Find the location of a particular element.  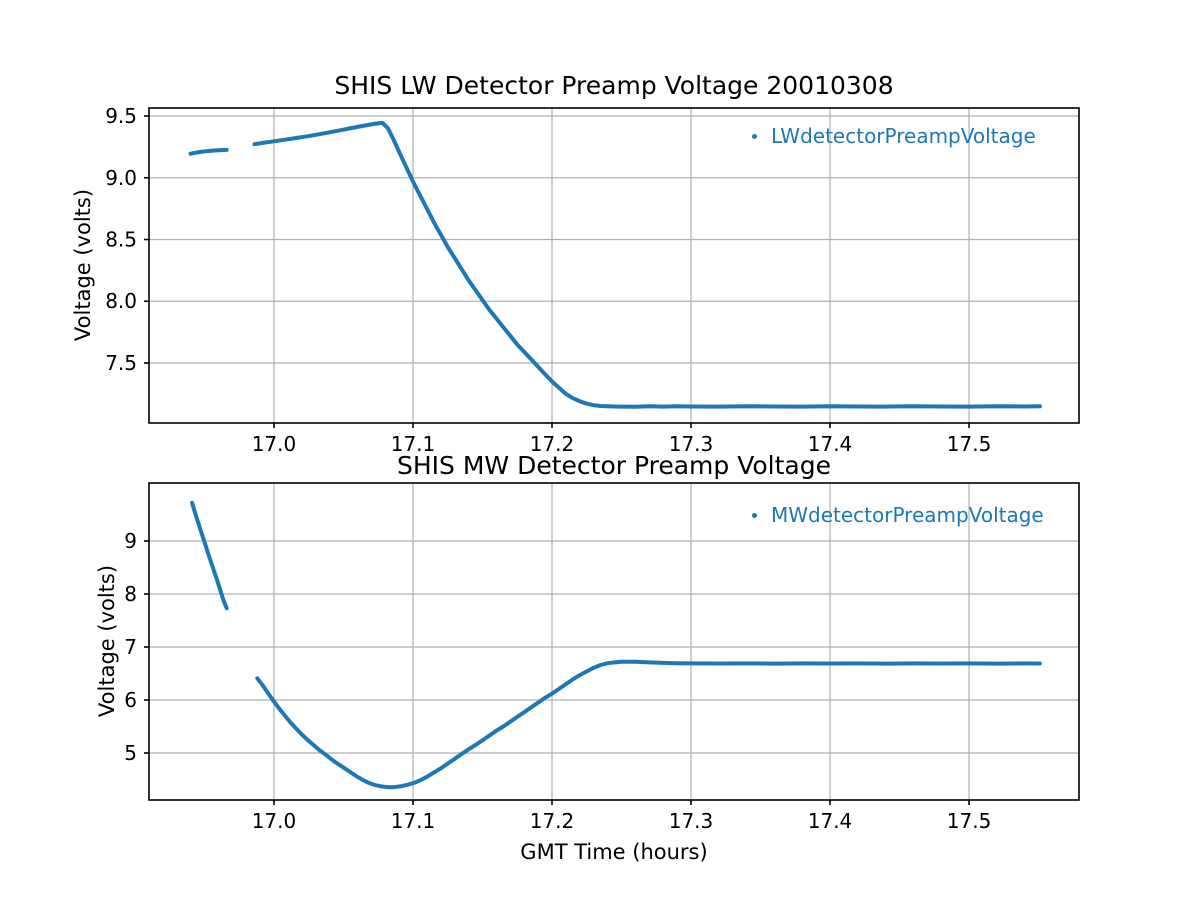

y-tick-label: 8.0 is located at coordinates (121, 301).